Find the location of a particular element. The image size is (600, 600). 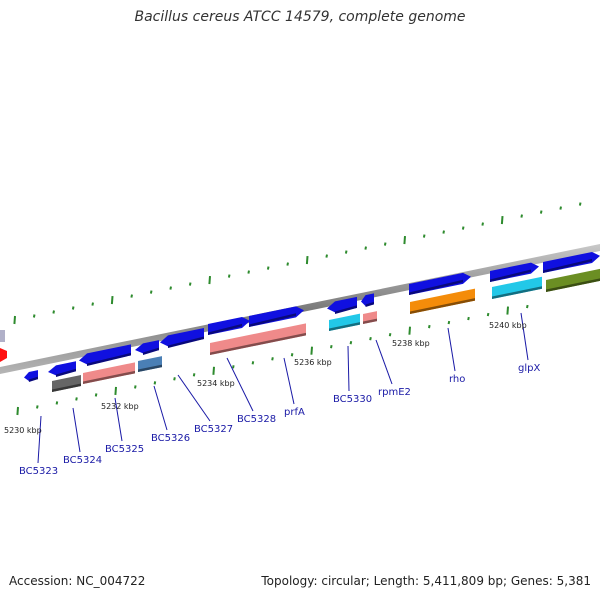

cds-bc5327-shadow is located at coordinates (186, 342).